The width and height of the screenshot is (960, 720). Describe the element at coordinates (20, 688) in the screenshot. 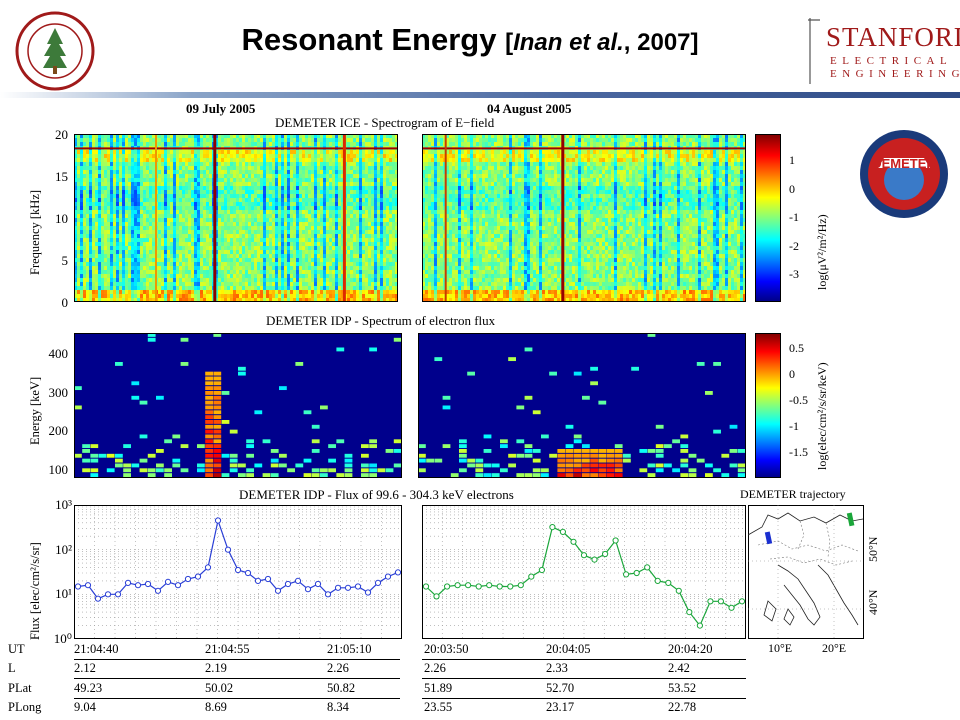

I see `table-row-label: PLat` at that location.